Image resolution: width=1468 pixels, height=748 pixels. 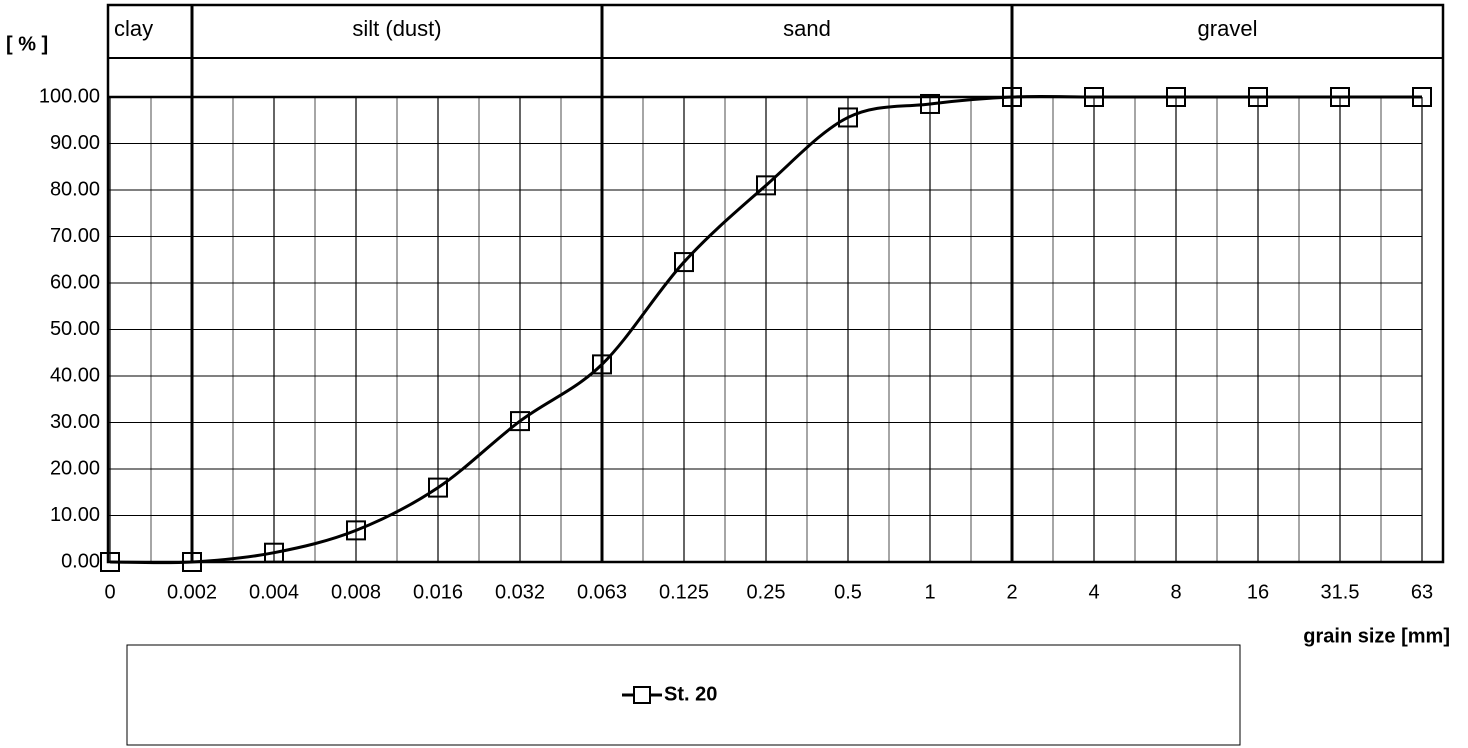 What do you see at coordinates (1175, 592) in the screenshot?
I see `x-tick-label: 8` at bounding box center [1175, 592].